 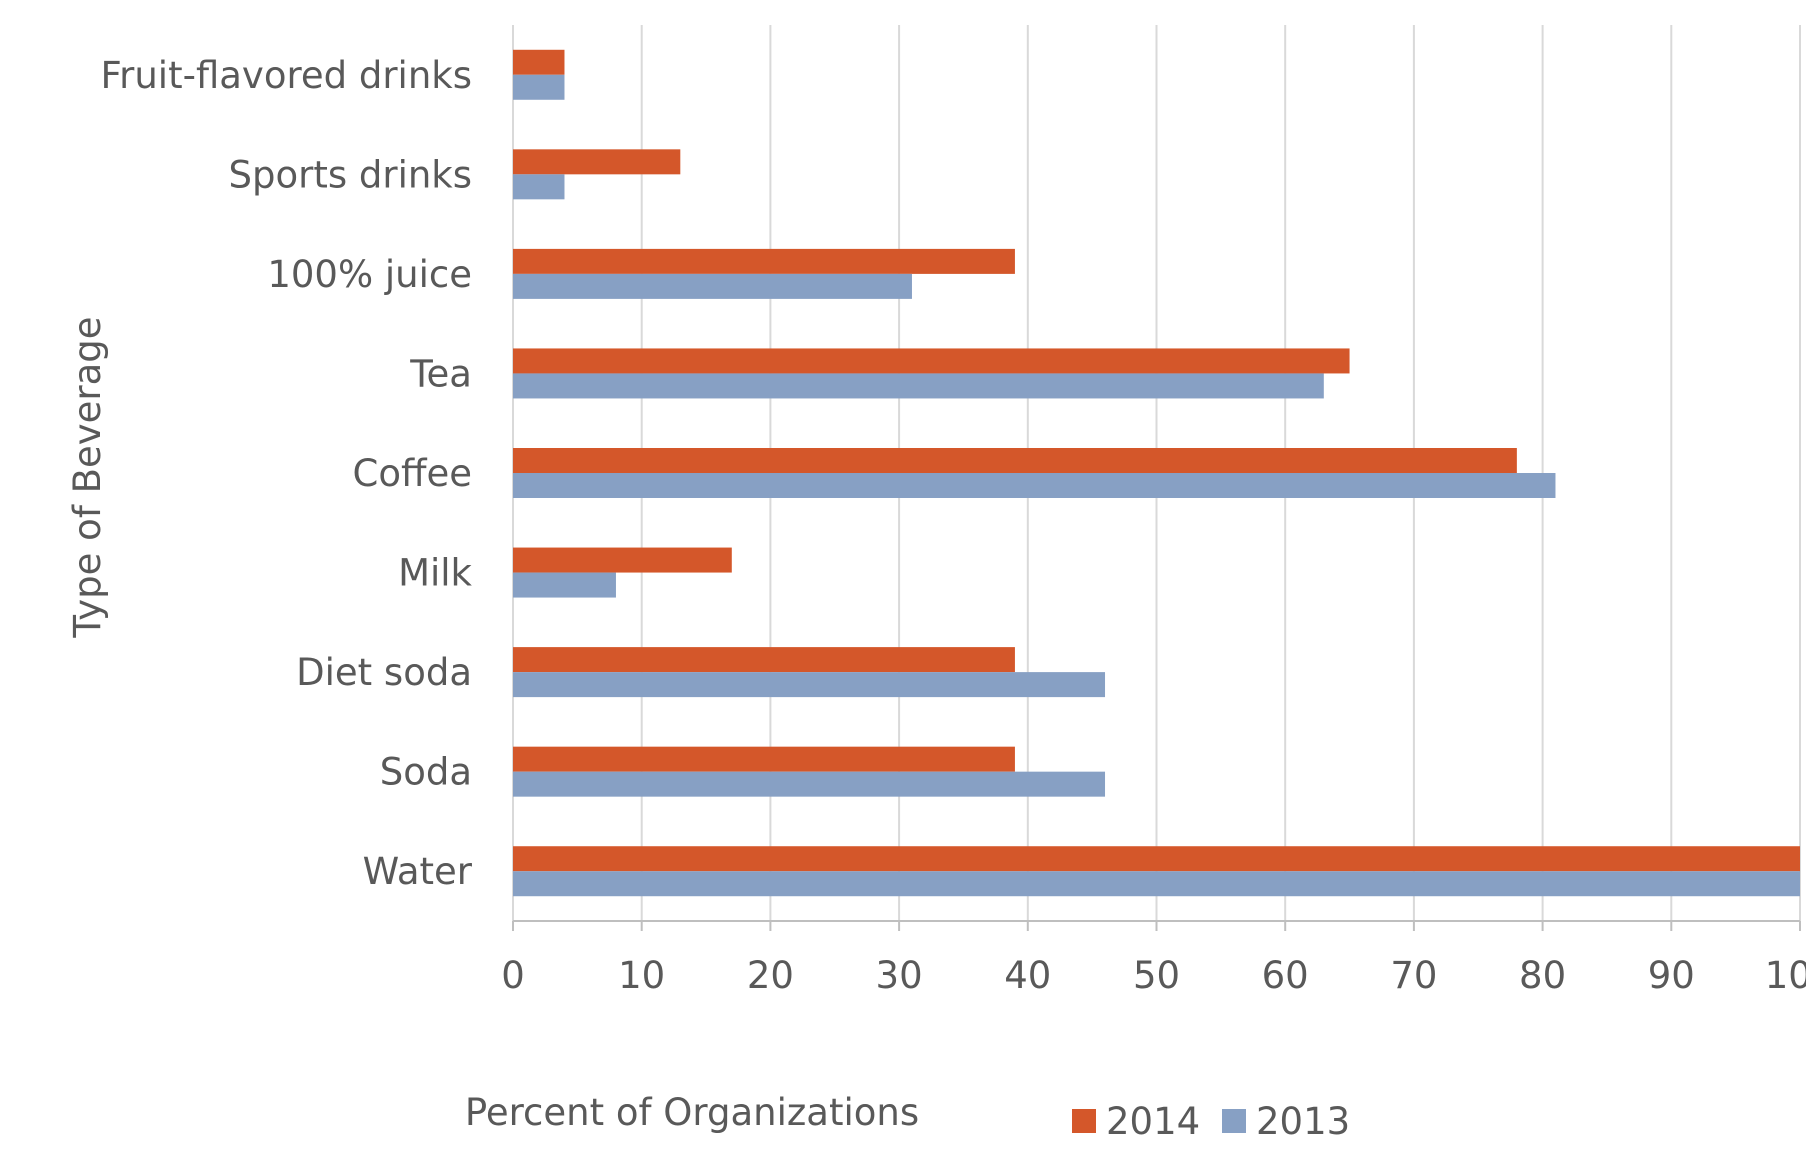 What do you see at coordinates (1084, 1121) in the screenshot?
I see `legend-swatch-2014` at bounding box center [1084, 1121].